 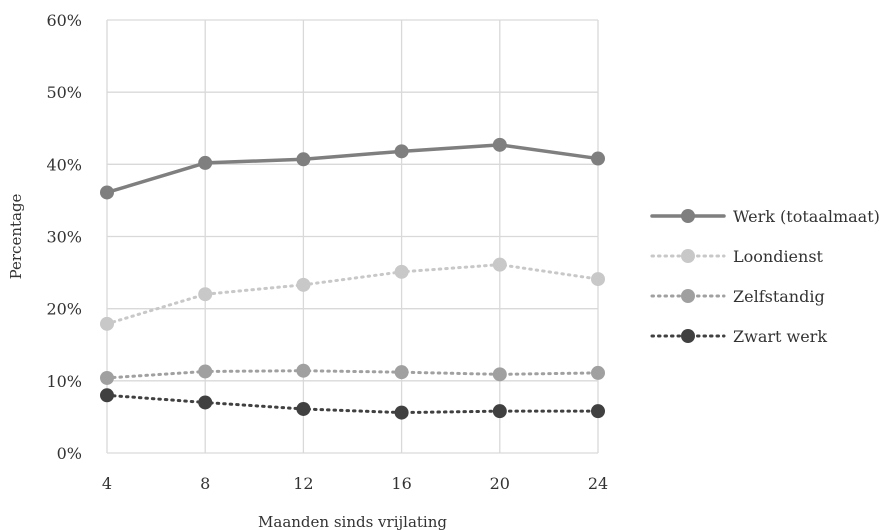 I want to click on legend-item: Zelfstandig, so click(x=737, y=296).